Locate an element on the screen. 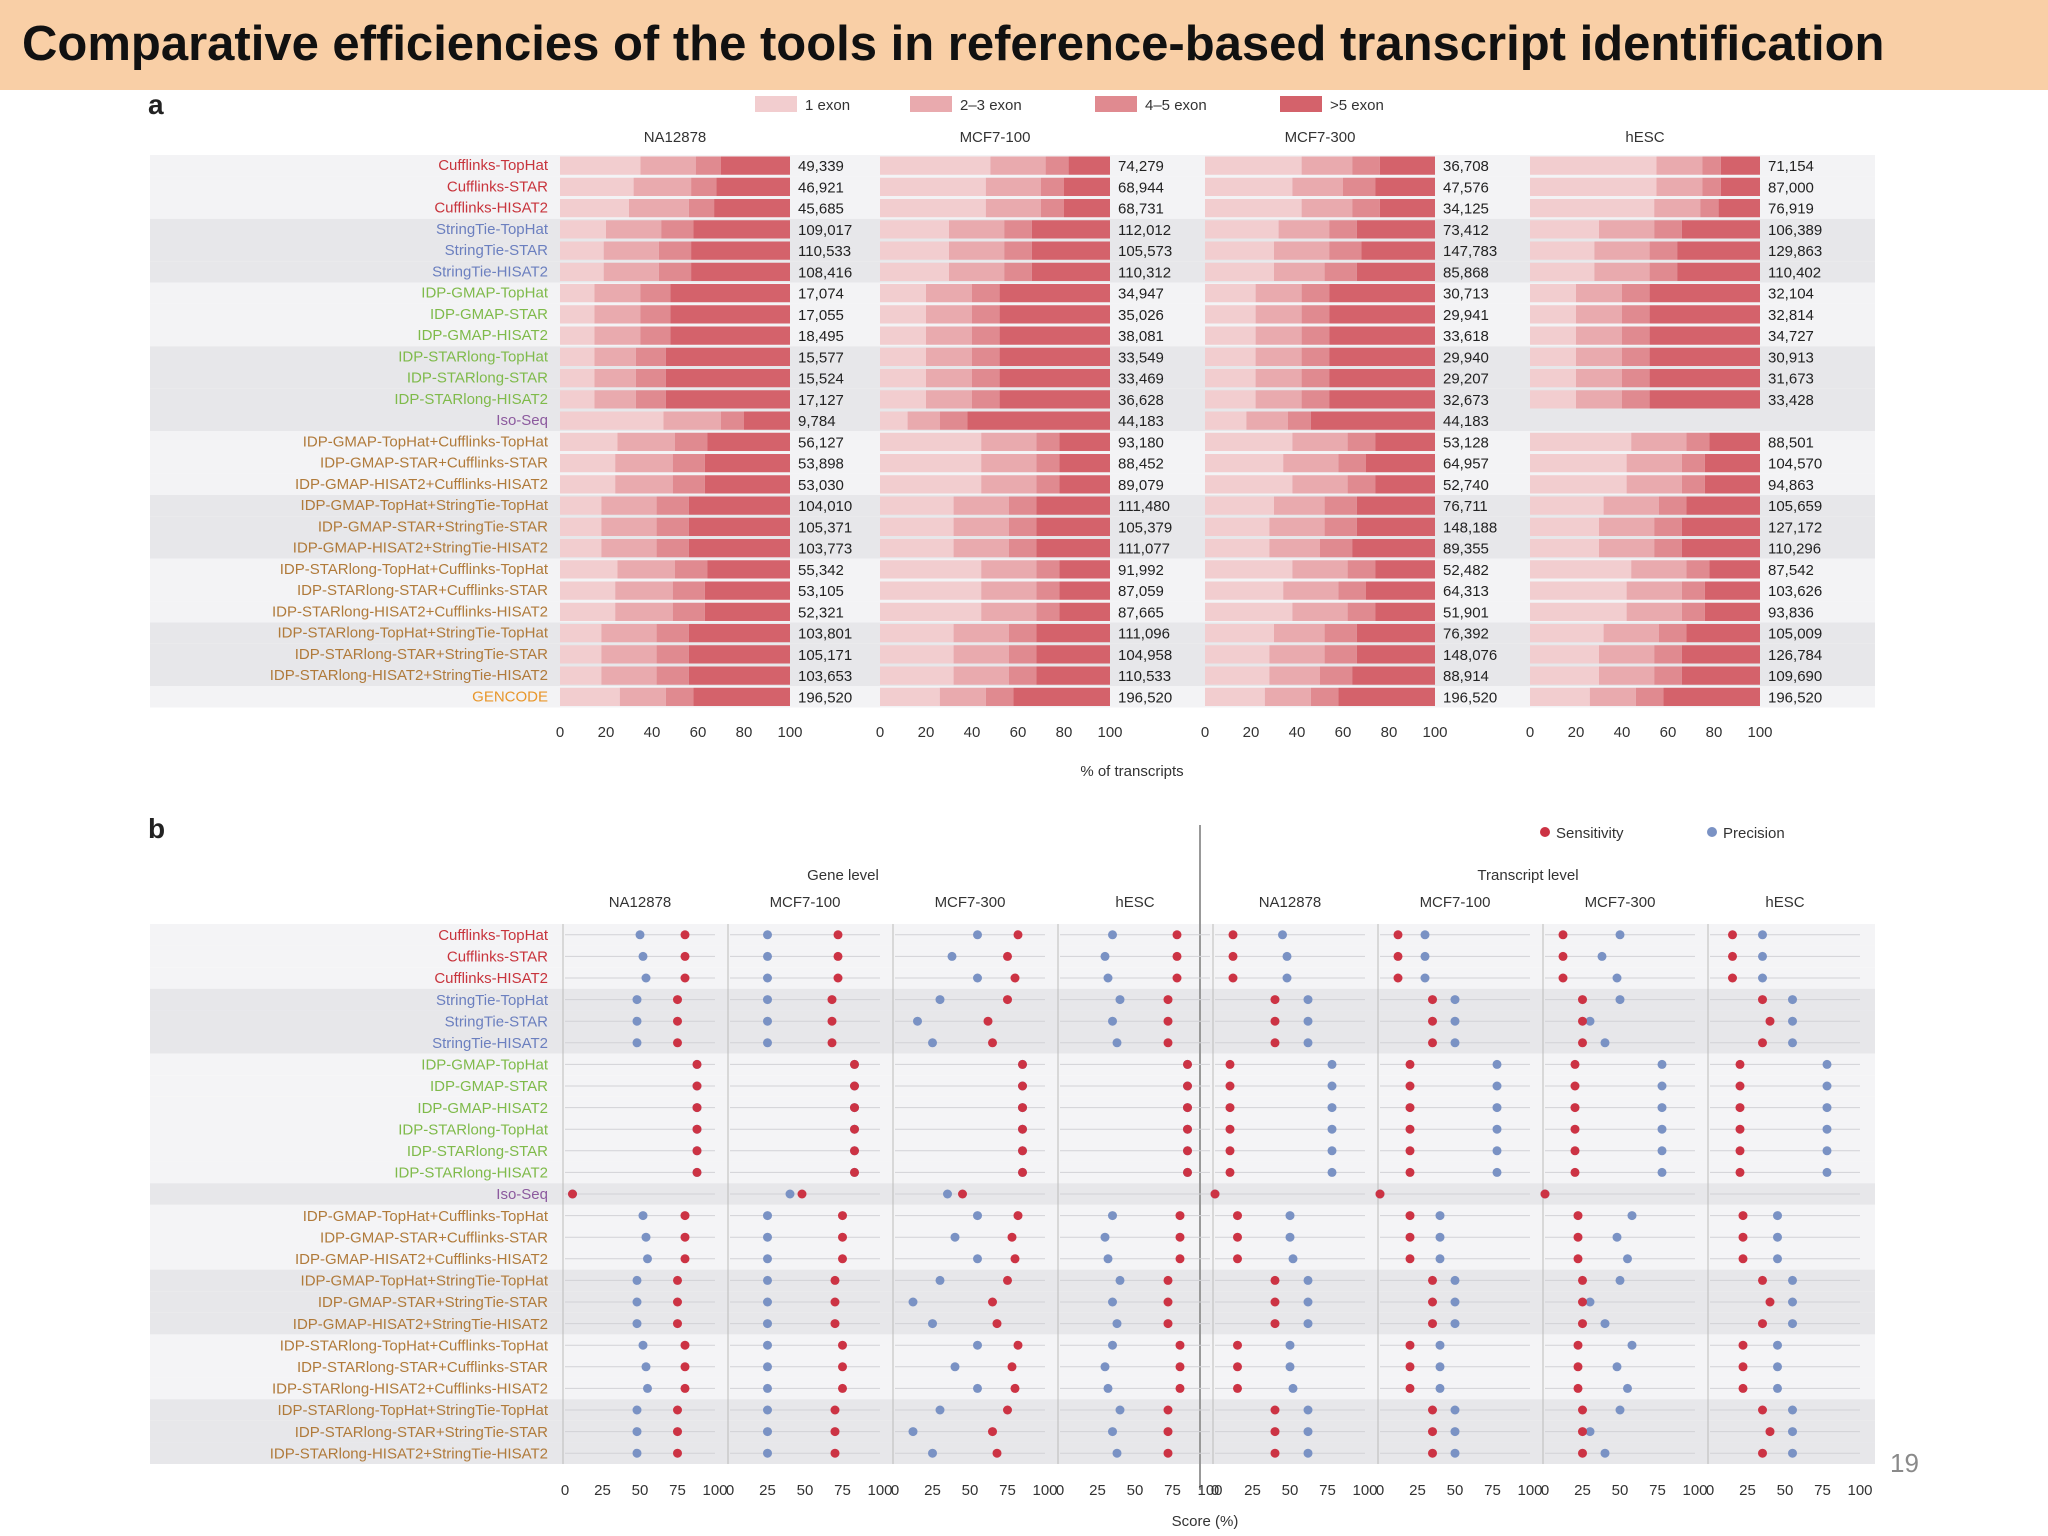 The width and height of the screenshot is (2048, 1536). transcript-count-label: 110,533 is located at coordinates (824, 251).